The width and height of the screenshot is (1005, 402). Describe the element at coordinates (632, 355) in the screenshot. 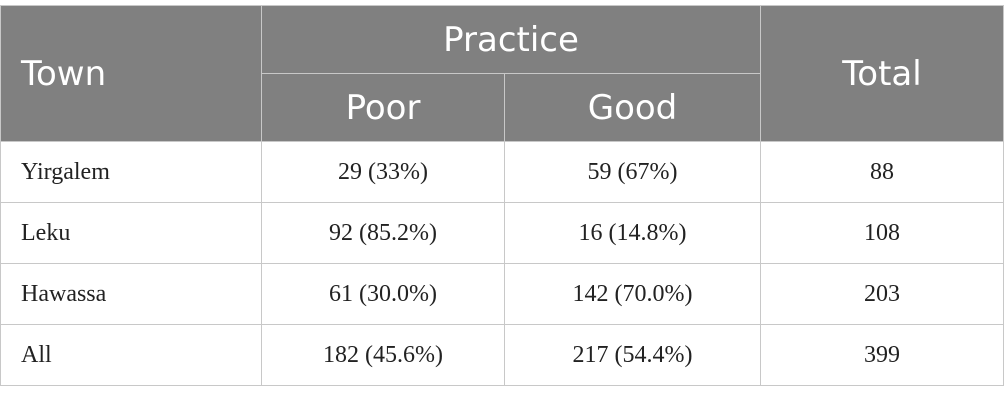

I see `good-cell: 217 (54.4%)` at that location.